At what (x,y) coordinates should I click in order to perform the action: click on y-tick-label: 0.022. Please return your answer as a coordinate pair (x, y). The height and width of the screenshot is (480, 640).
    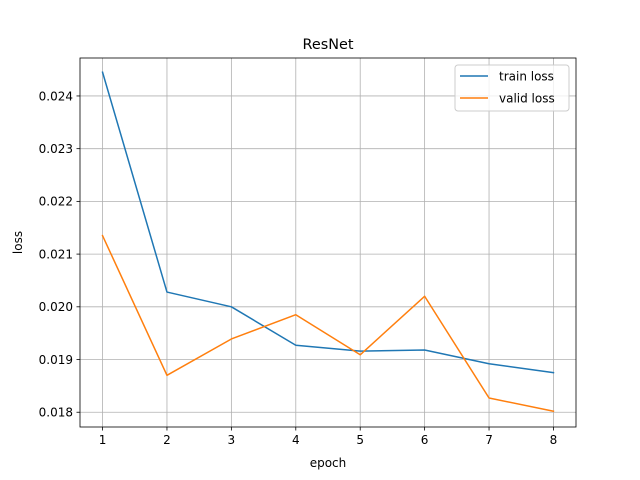
    Looking at the image, I should click on (56, 202).